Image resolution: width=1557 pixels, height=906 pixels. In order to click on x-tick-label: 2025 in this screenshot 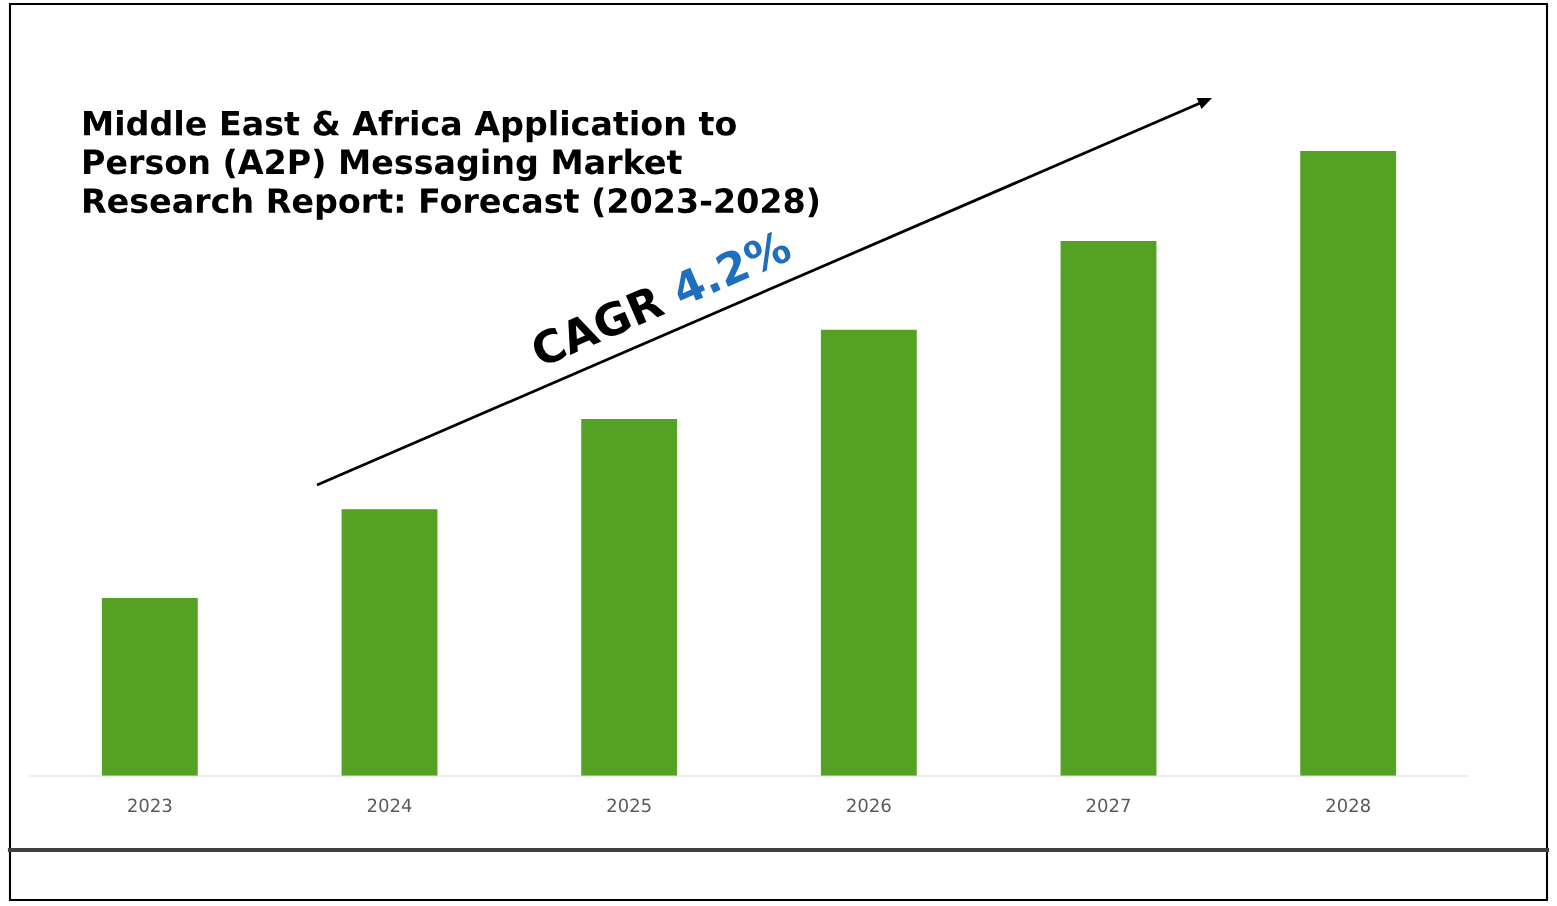, I will do `click(629, 805)`.